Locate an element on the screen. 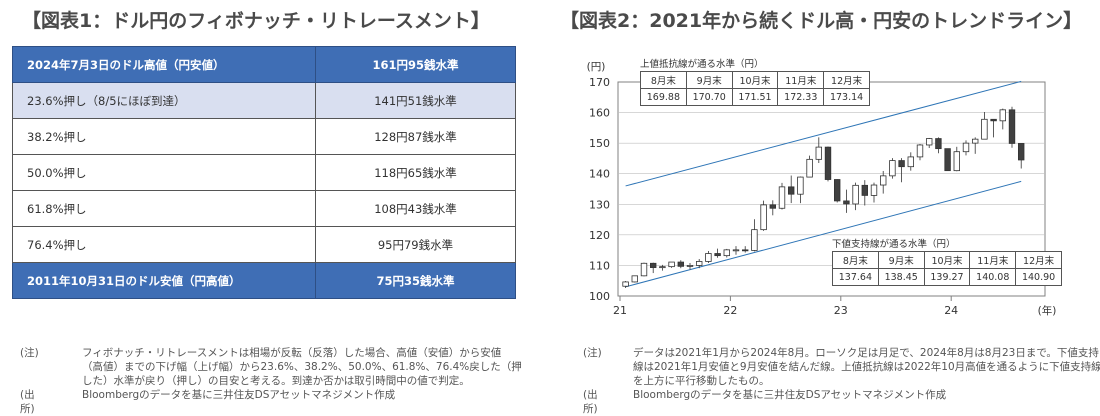  fib-row: 50.0%押し 118円65銭水準 is located at coordinates (264, 172).